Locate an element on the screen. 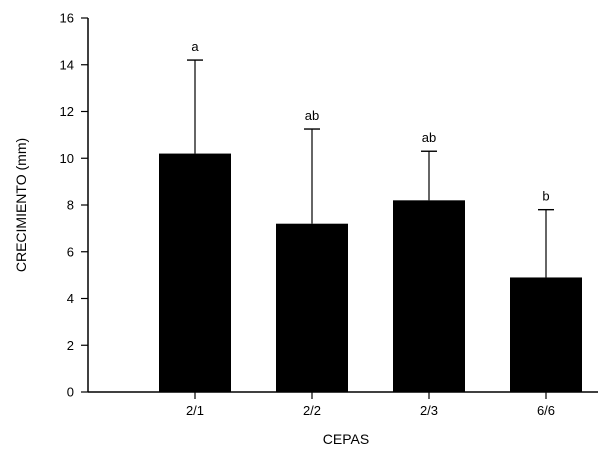 This screenshot has width=612, height=451. x-tick-label: 2/2 is located at coordinates (312, 410).